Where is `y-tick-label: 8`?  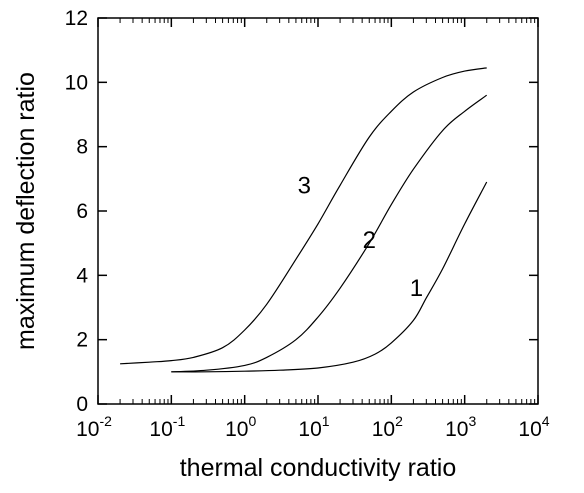 y-tick-label: 8 is located at coordinates (82, 147).